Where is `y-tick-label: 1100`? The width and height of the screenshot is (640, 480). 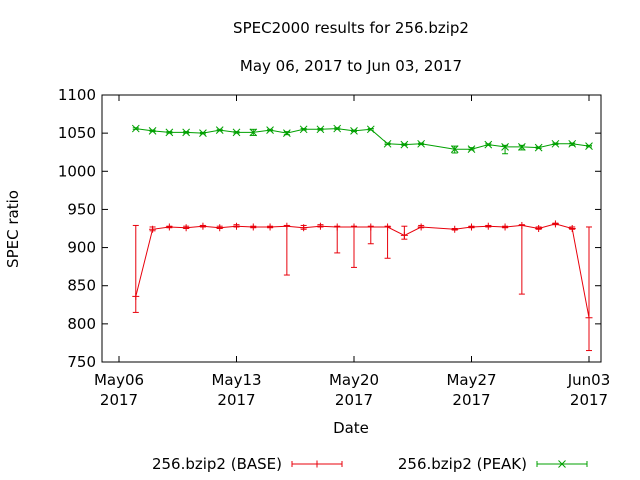 y-tick-label: 1100 is located at coordinates (77, 95).